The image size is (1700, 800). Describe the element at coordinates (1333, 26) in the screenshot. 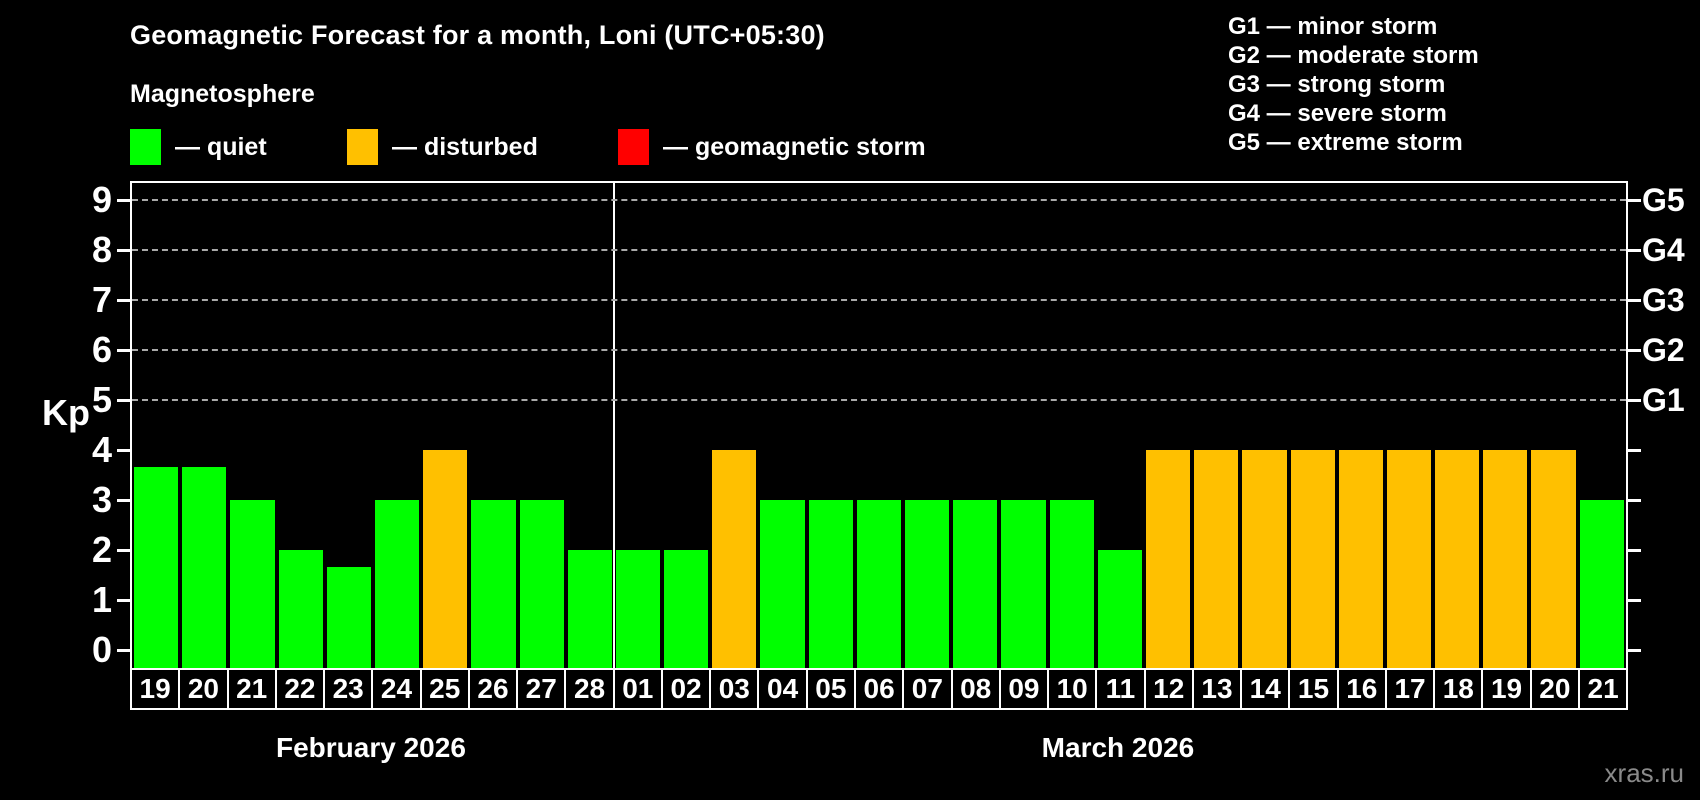

I see `g1-legend-line: G1 — minor storm` at that location.